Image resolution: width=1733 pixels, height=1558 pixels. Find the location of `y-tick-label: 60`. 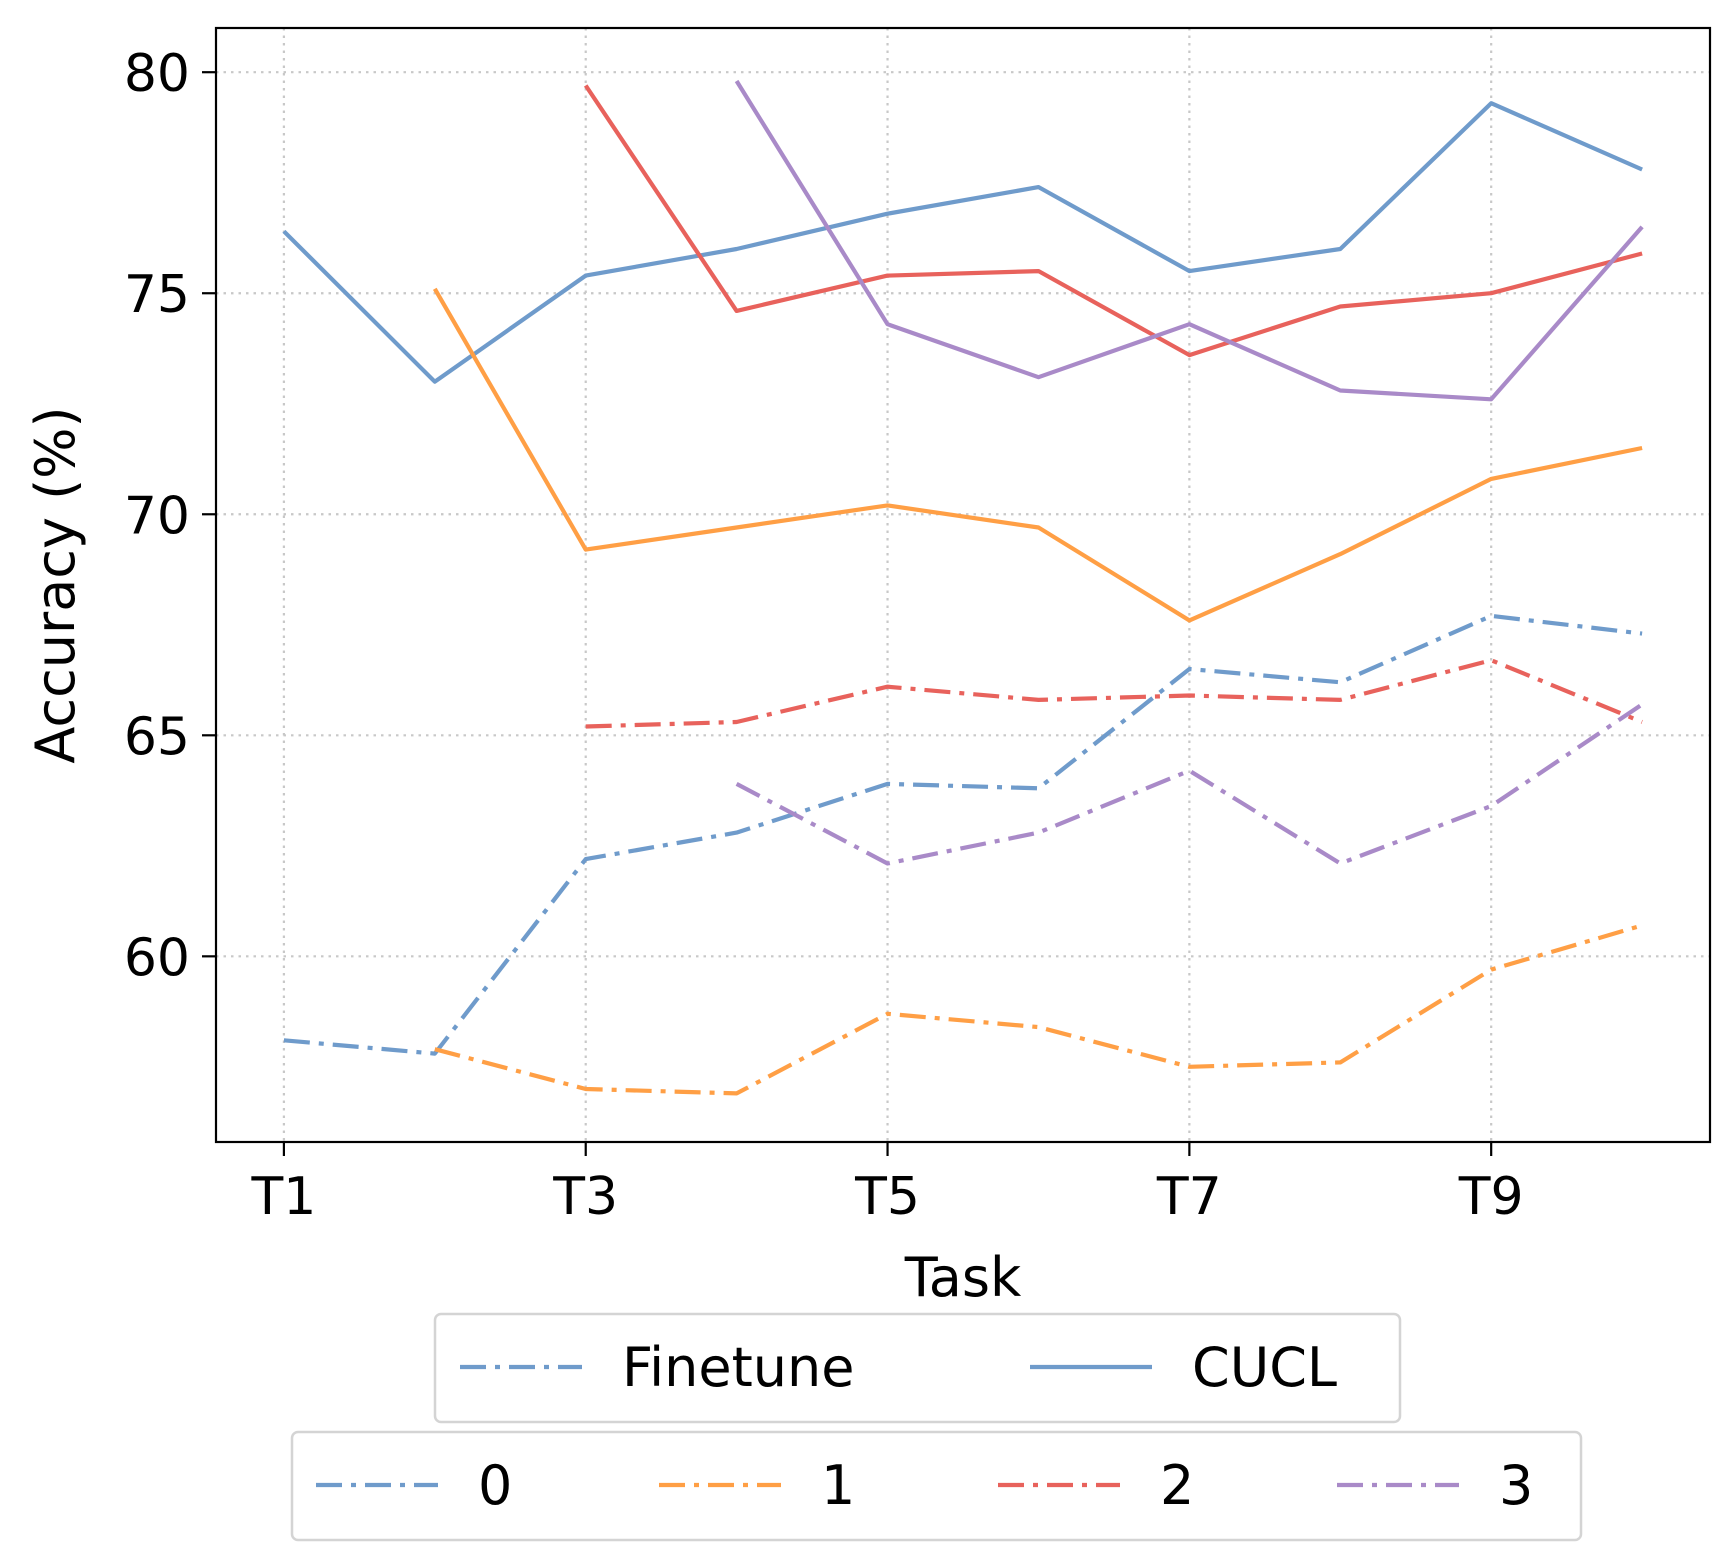

y-tick-label: 60 is located at coordinates (157, 958).